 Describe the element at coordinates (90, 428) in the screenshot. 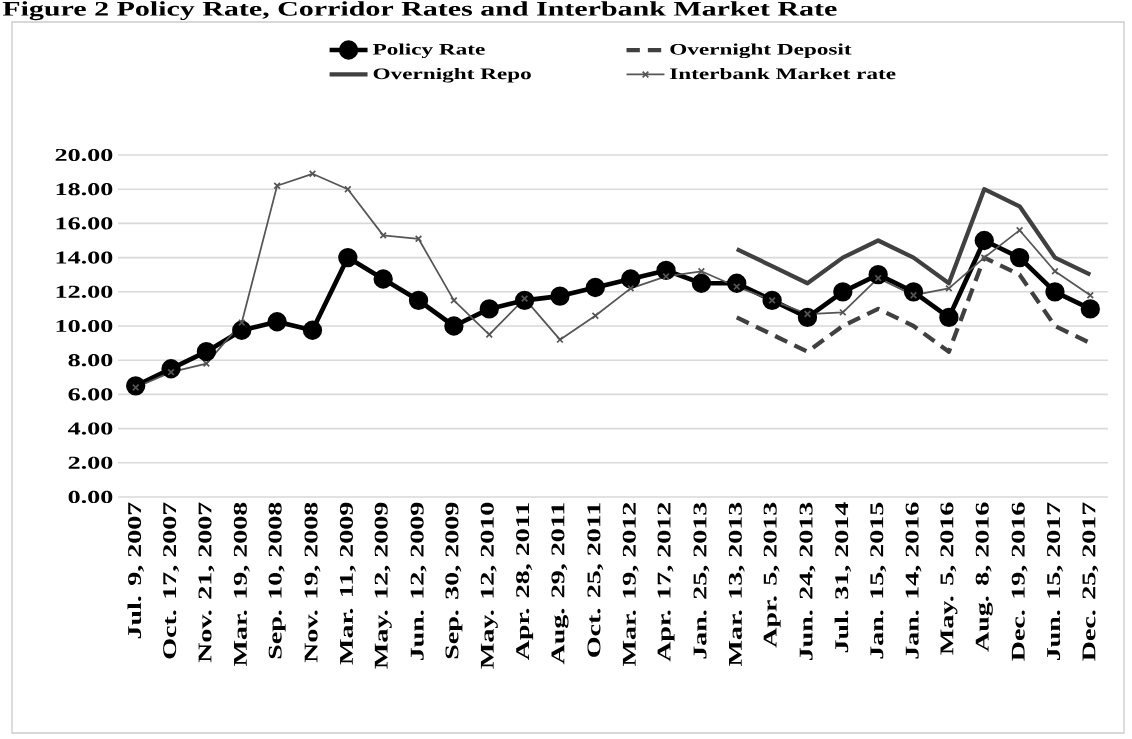

I see `y-tick-label: 4.00` at that location.